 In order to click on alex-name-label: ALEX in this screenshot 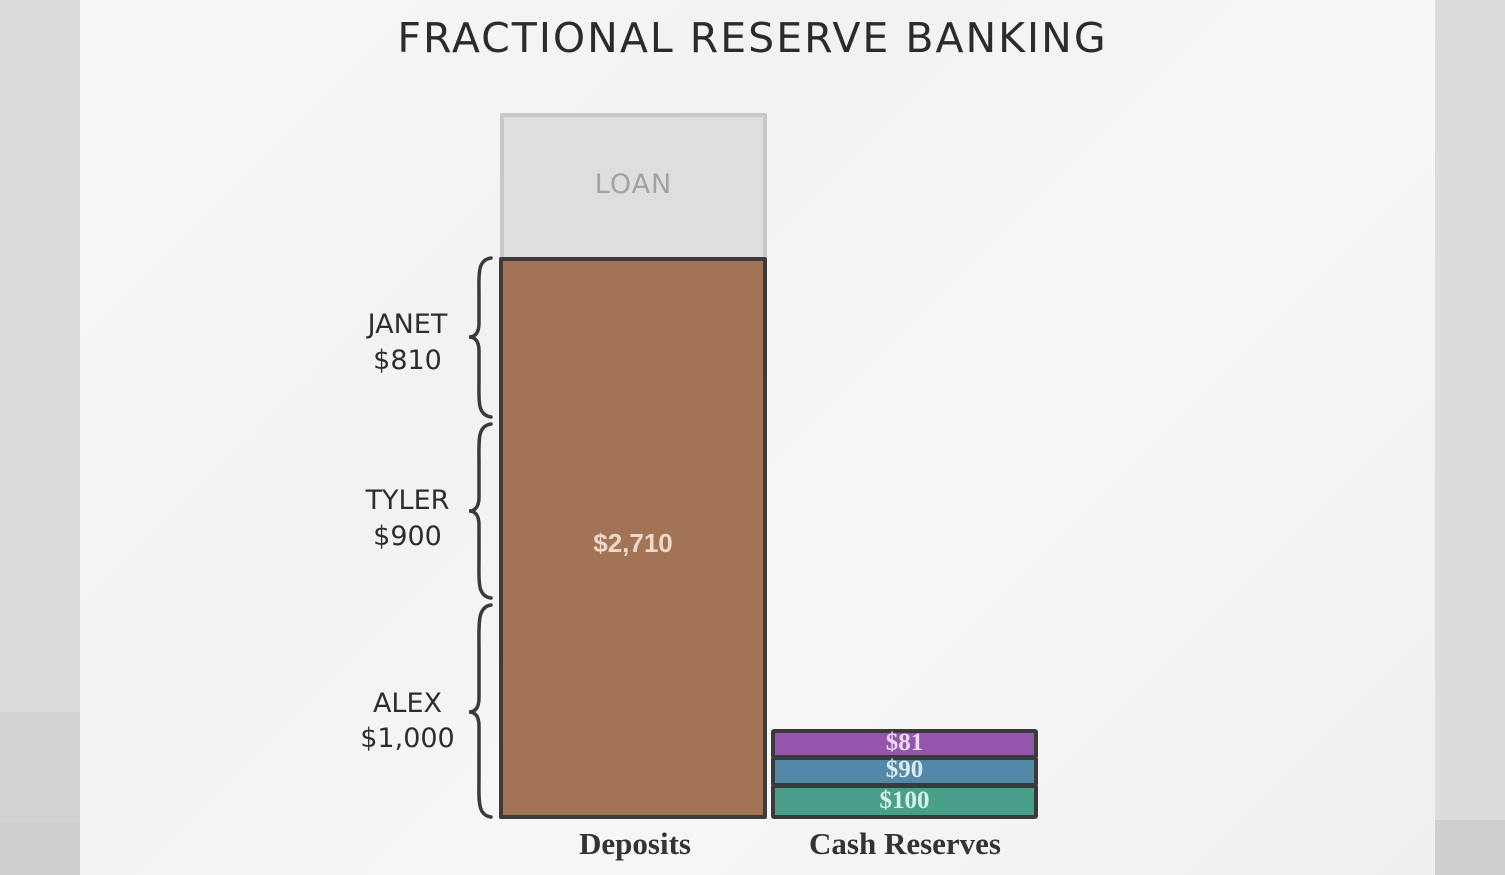, I will do `click(407, 703)`.